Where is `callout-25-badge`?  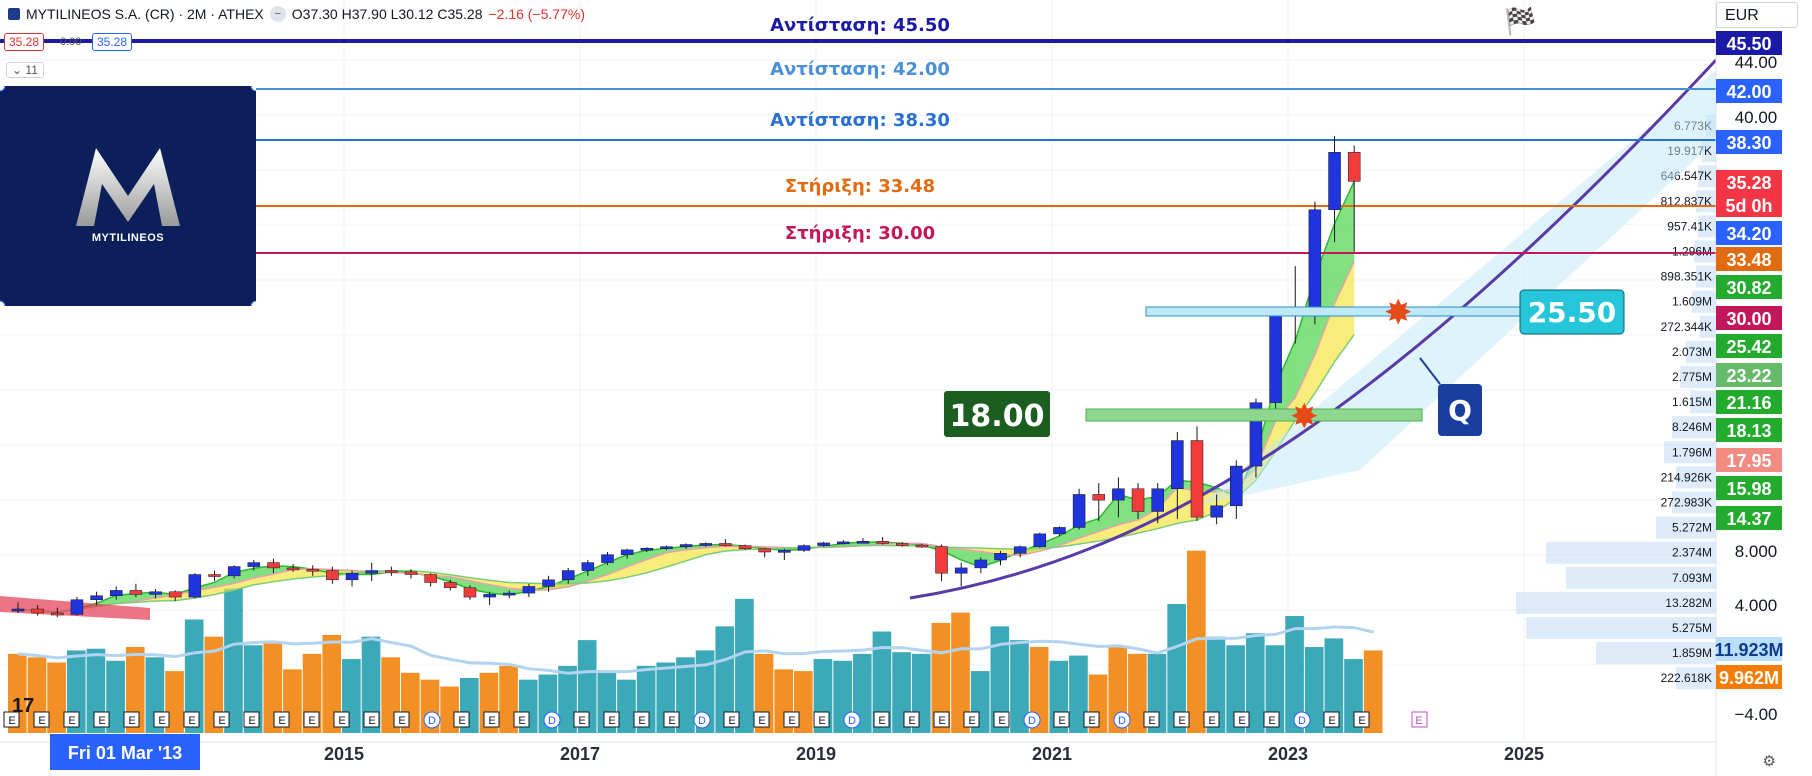 callout-25-badge is located at coordinates (1572, 312).